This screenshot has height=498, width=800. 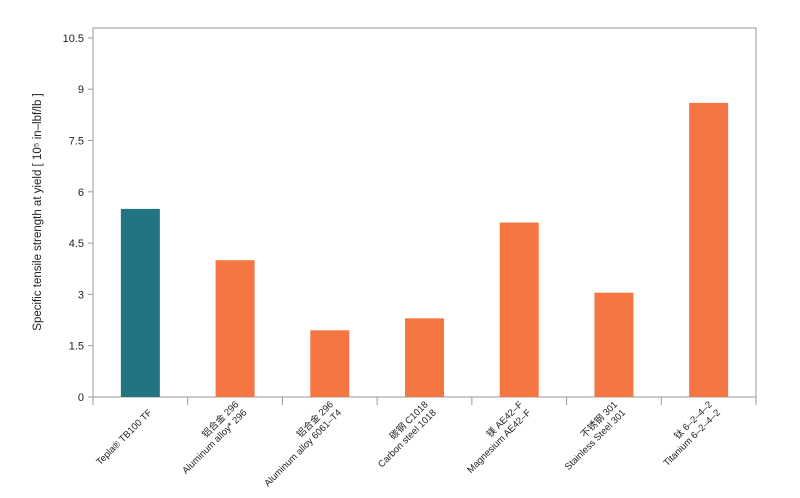 I want to click on x-tick-label-line: Tepla® TB100 TF, so click(x=124, y=437).